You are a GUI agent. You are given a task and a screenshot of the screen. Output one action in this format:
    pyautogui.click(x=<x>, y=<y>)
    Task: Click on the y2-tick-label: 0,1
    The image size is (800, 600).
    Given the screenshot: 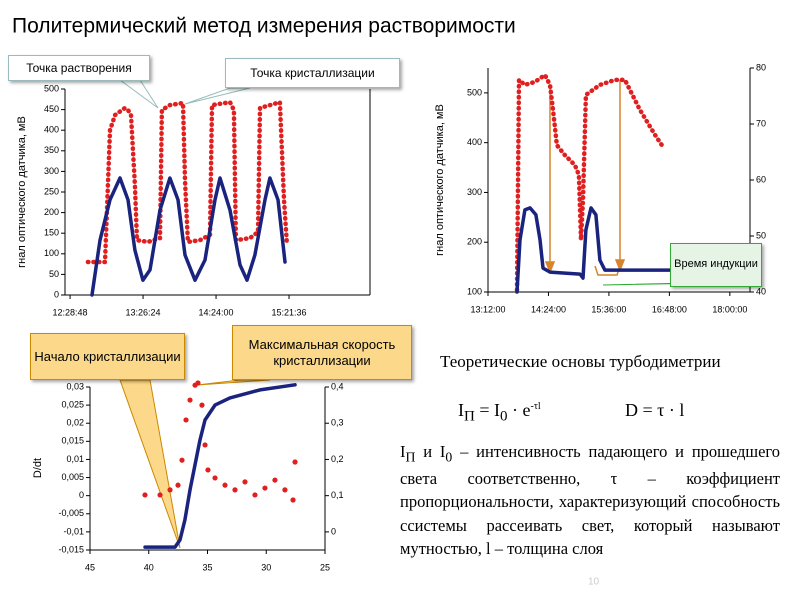 What is the action you would take?
    pyautogui.click(x=337, y=495)
    